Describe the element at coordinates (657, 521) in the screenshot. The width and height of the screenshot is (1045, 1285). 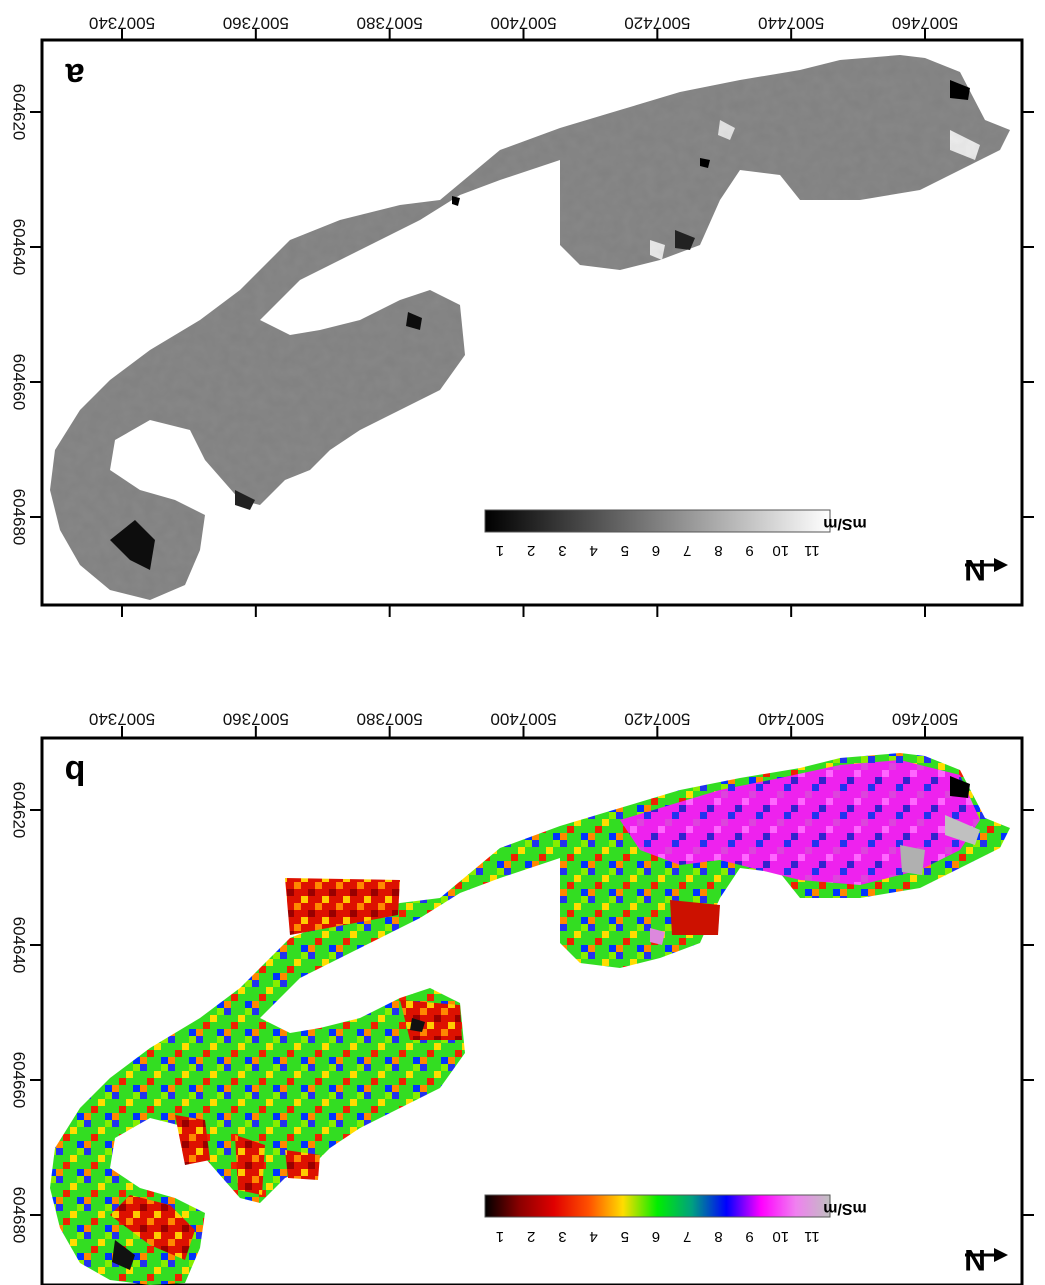
I see `panel-a-colorbar-bar` at that location.